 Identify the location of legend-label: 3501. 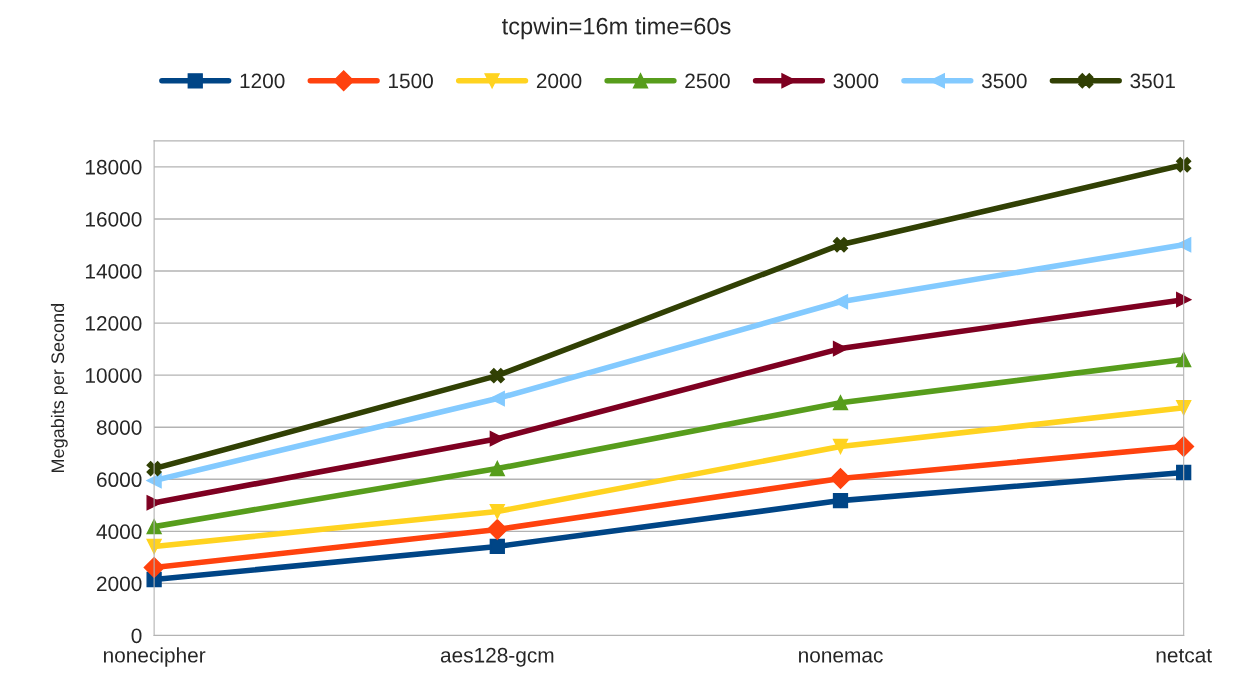
(1152, 81).